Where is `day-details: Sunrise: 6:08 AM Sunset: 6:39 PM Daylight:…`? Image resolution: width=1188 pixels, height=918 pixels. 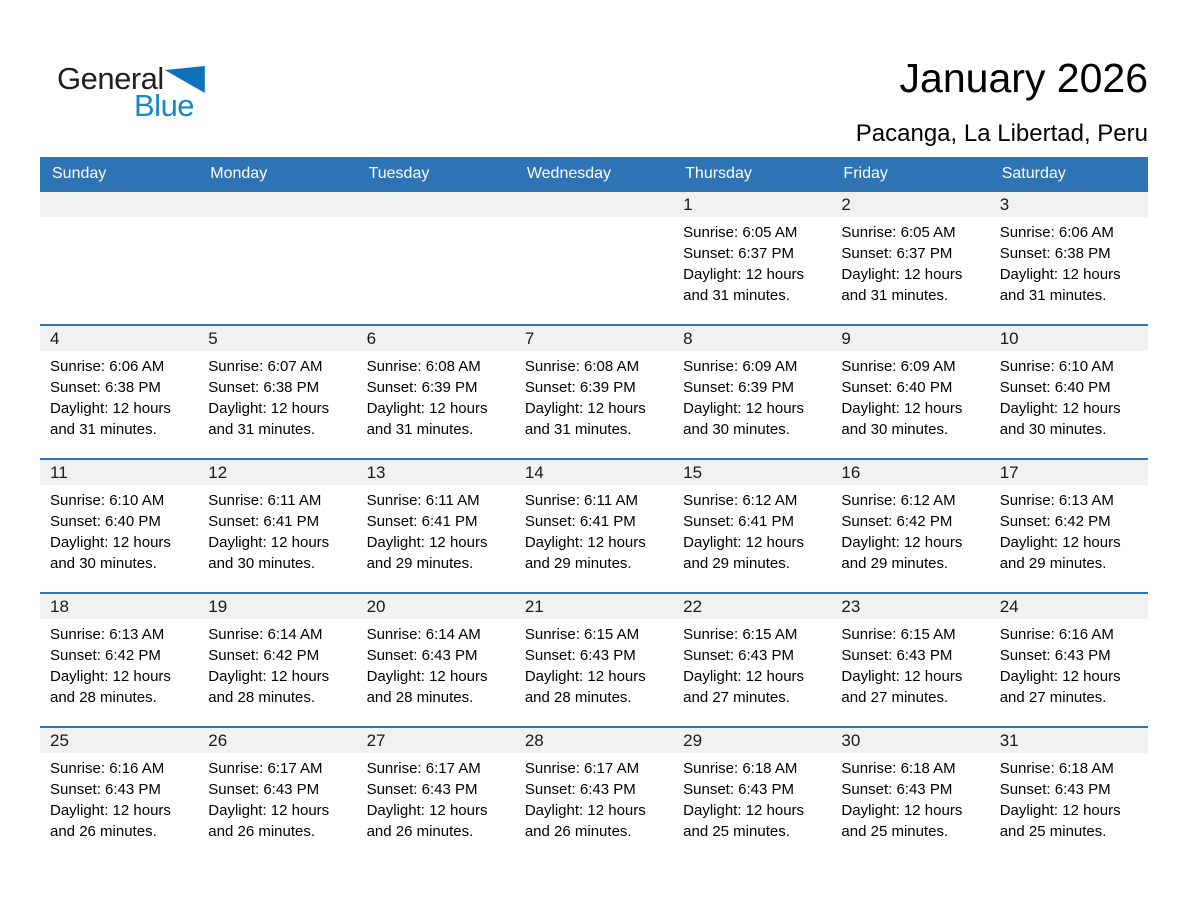 day-details: Sunrise: 6:08 AM Sunset: 6:39 PM Daylight:… is located at coordinates (594, 395).